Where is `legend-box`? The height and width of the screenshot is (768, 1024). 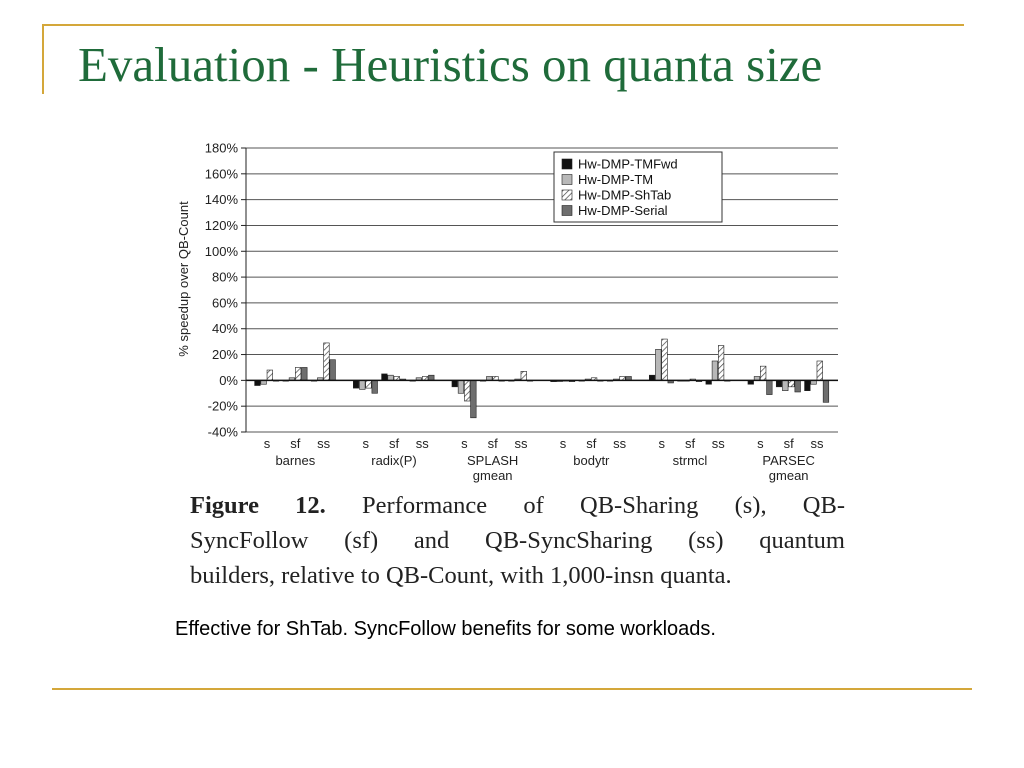 legend-box is located at coordinates (638, 187).